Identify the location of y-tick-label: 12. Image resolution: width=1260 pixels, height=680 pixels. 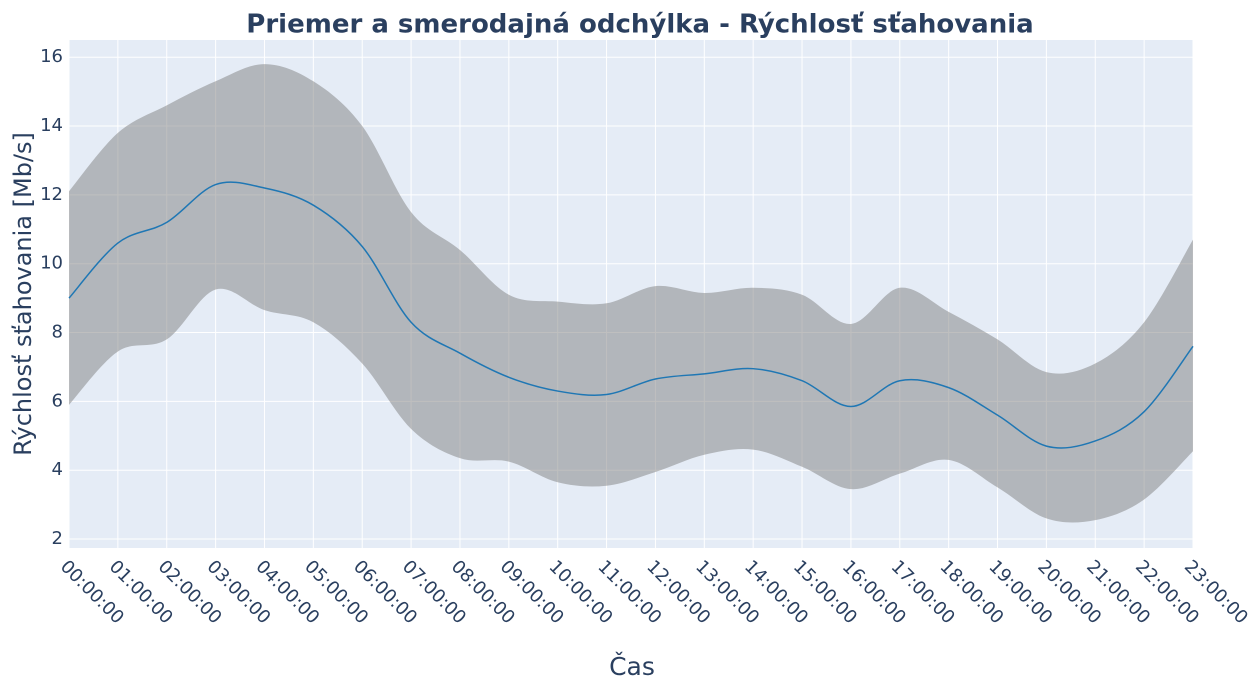
(51, 194).